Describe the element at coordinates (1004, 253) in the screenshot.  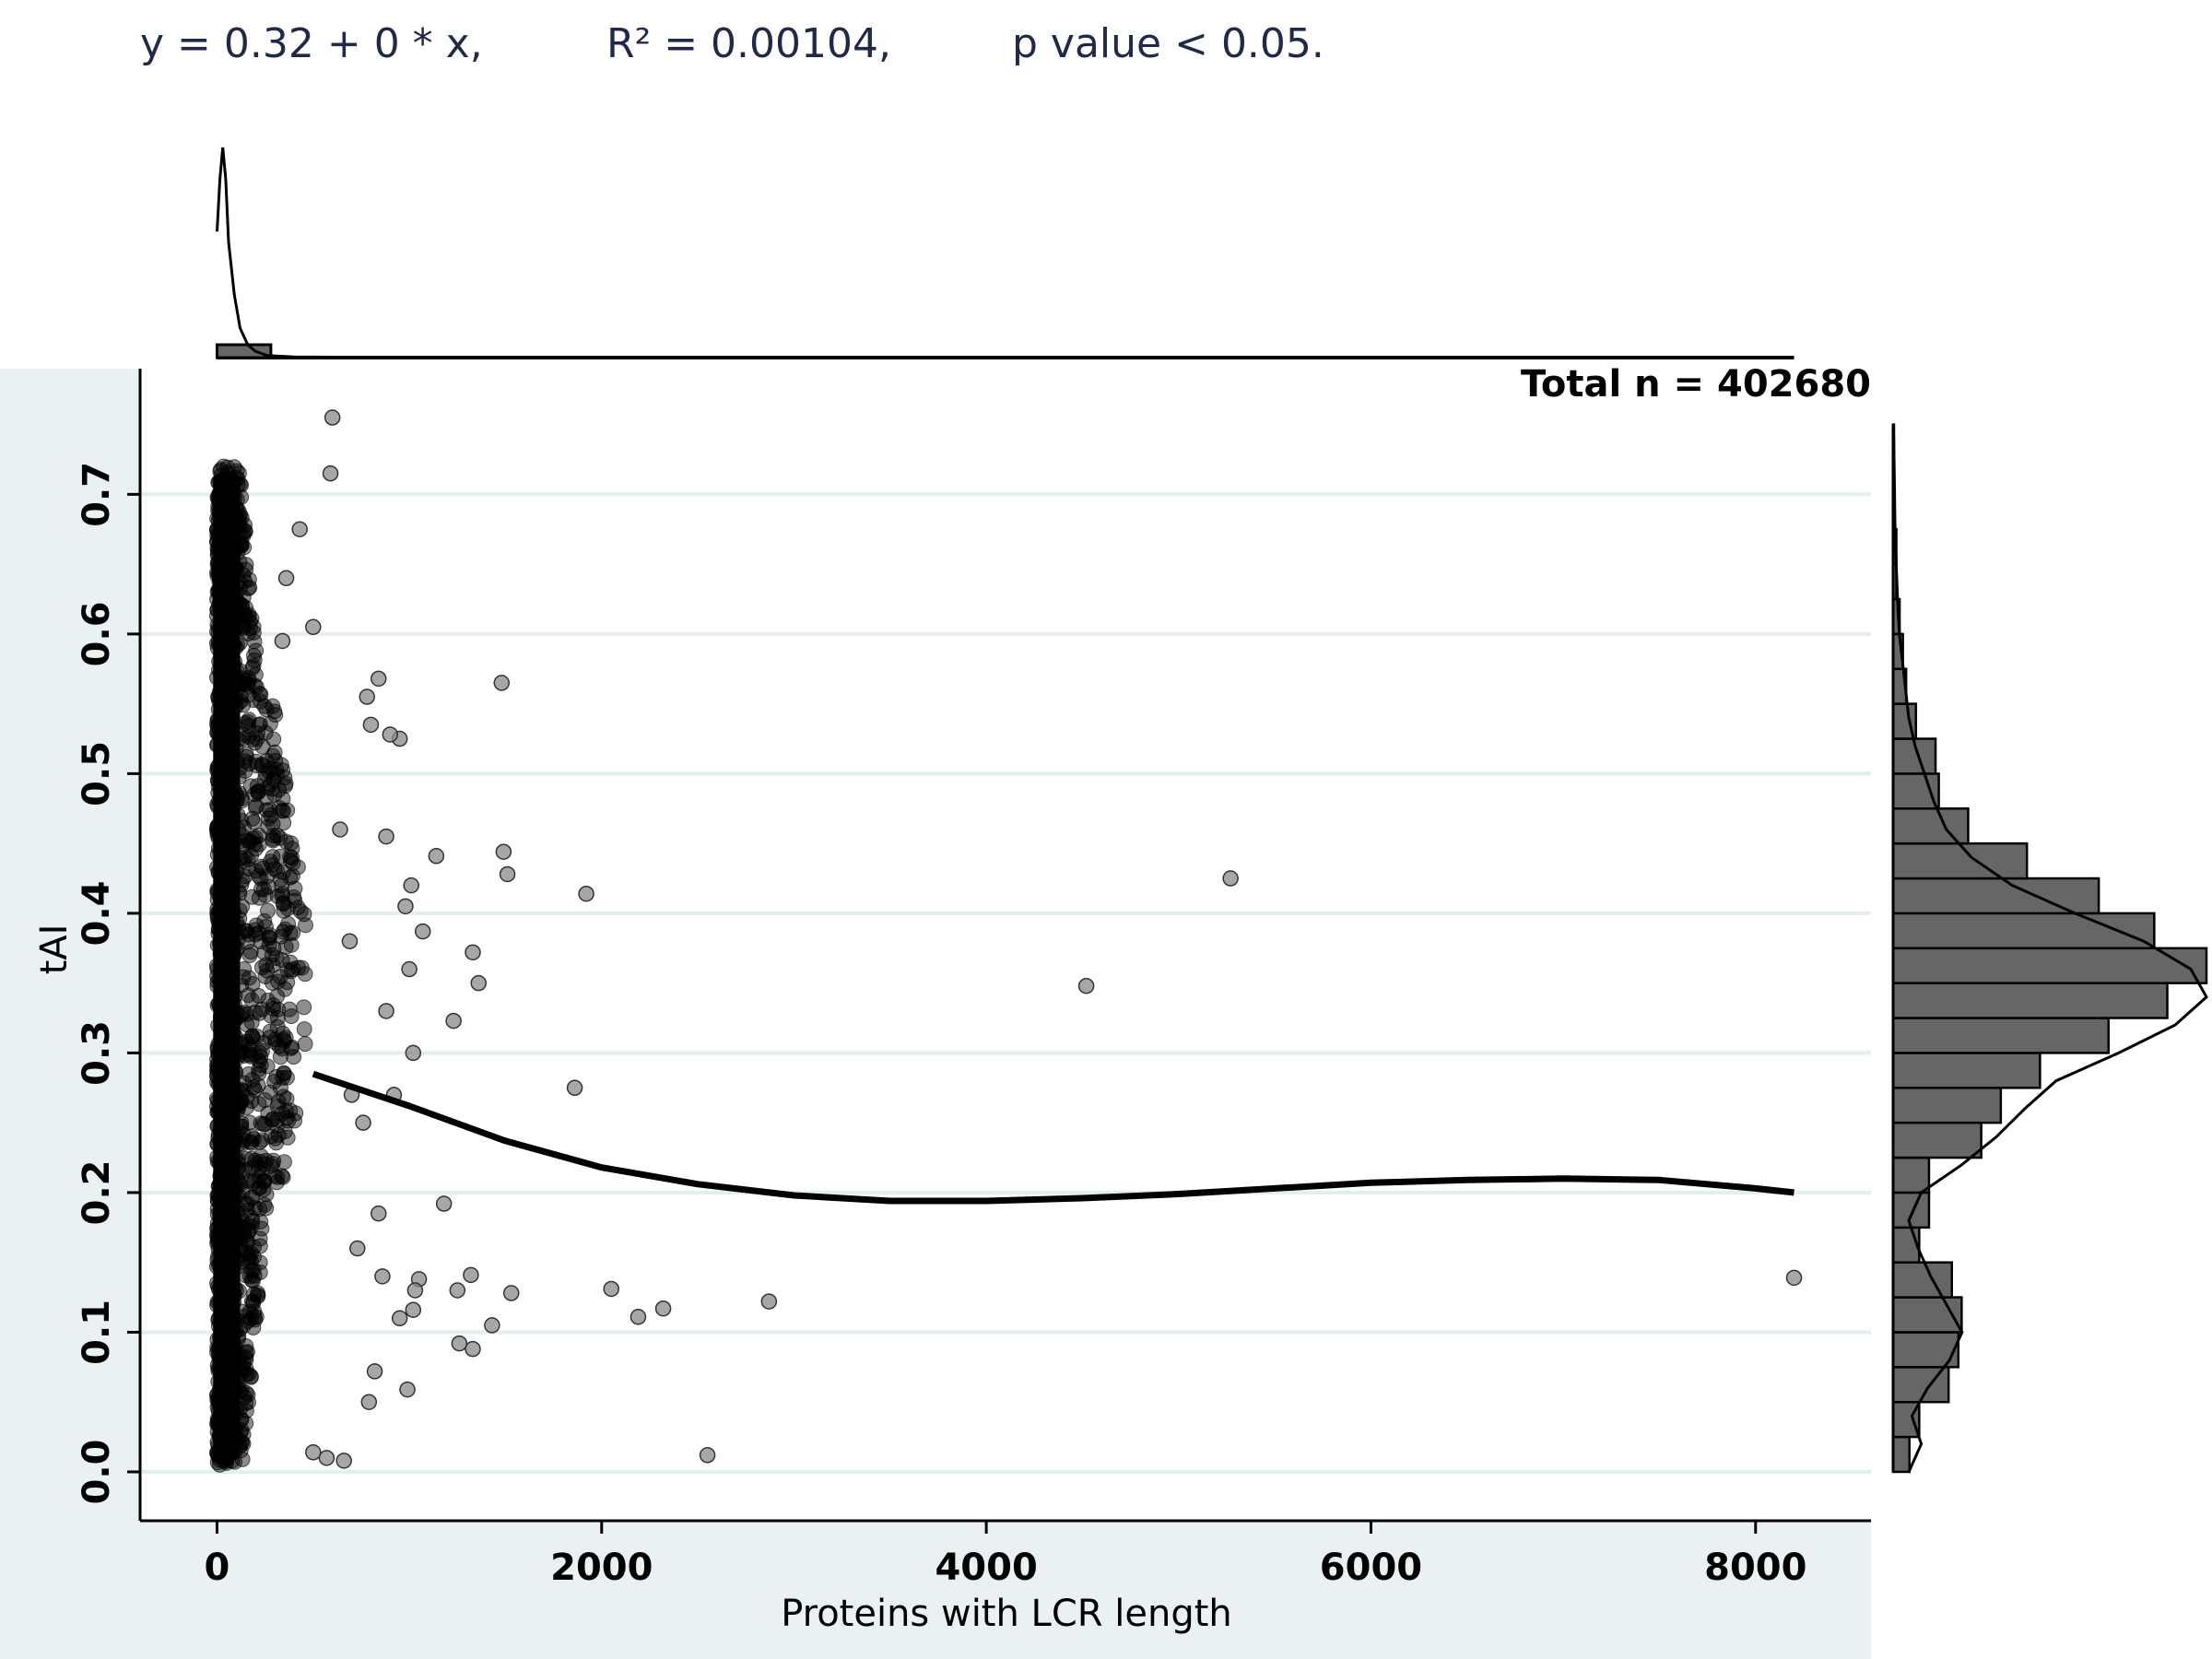
I see `x-marginal-distribution` at that location.